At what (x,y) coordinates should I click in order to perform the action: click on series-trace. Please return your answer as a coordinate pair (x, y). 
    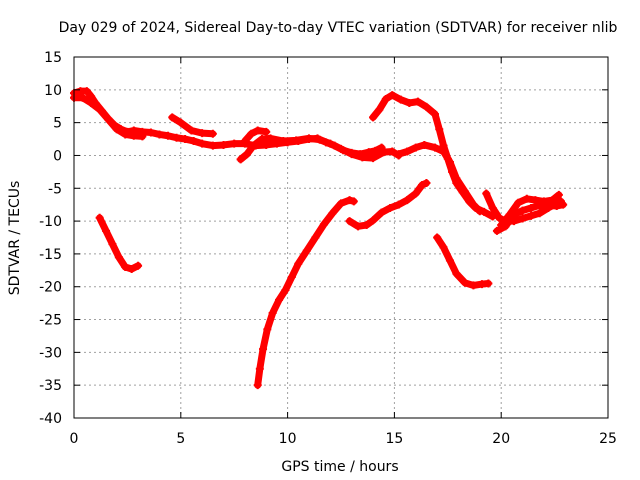
    Looking at the image, I should click on (255, 136).